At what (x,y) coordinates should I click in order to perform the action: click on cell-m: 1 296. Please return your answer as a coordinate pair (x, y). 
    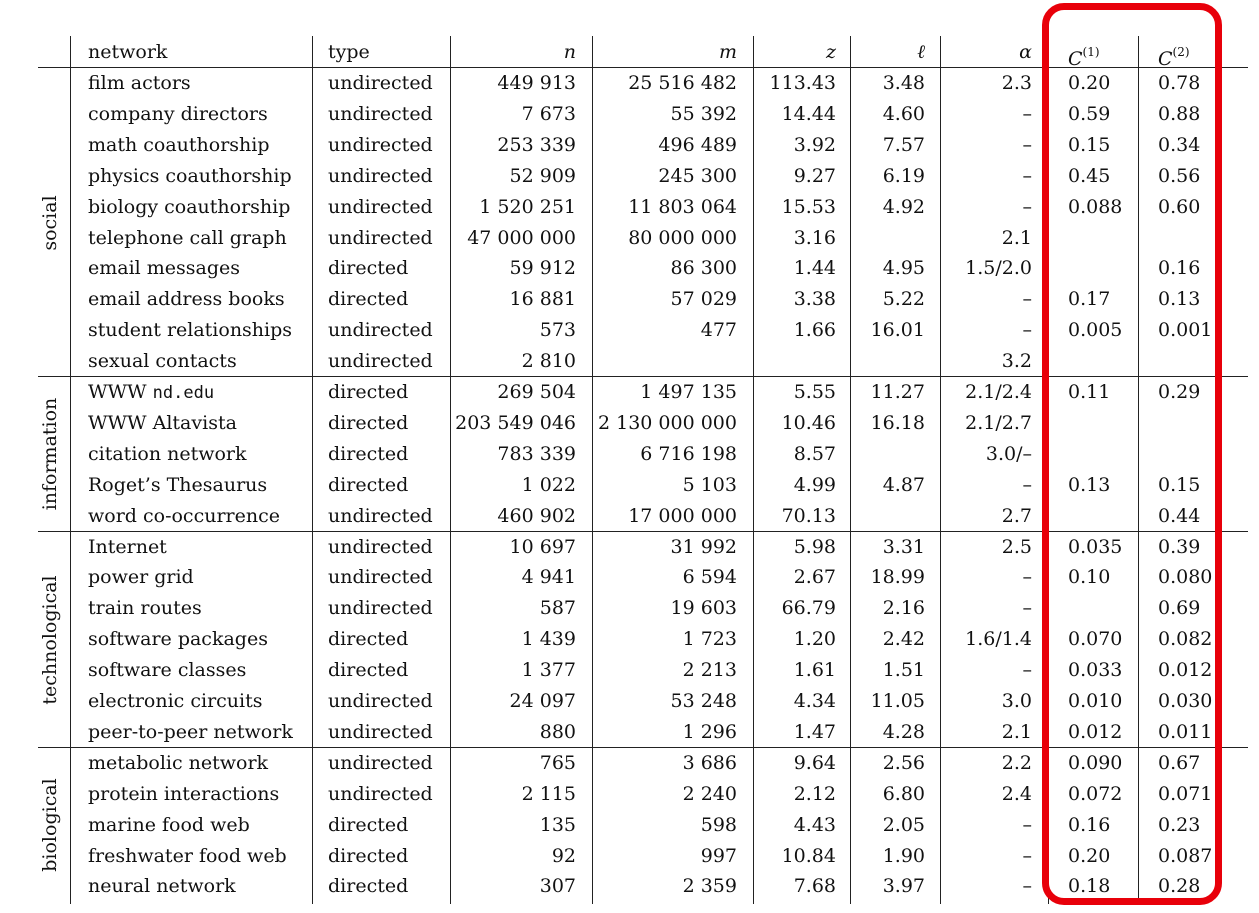
    Looking at the image, I should click on (709, 731).